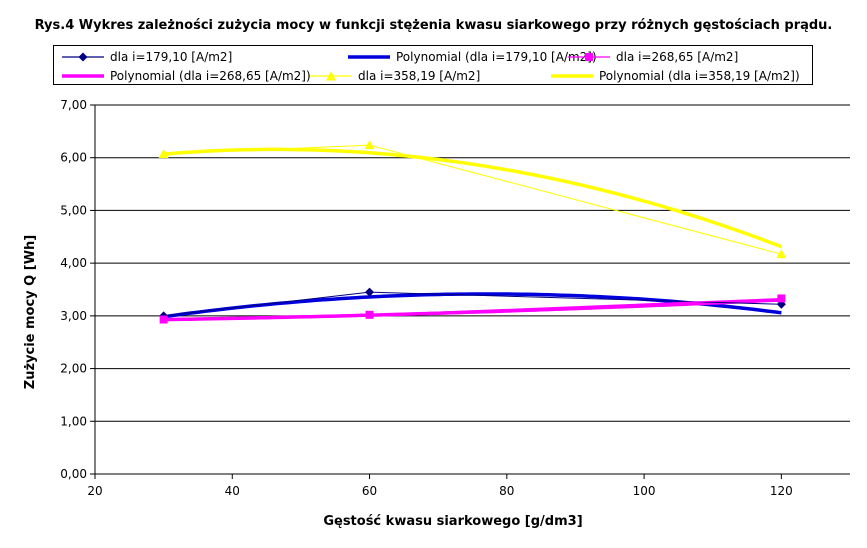  What do you see at coordinates (419, 76) in the screenshot?
I see `legend-label: dla i=358,19 [A/m2]` at bounding box center [419, 76].